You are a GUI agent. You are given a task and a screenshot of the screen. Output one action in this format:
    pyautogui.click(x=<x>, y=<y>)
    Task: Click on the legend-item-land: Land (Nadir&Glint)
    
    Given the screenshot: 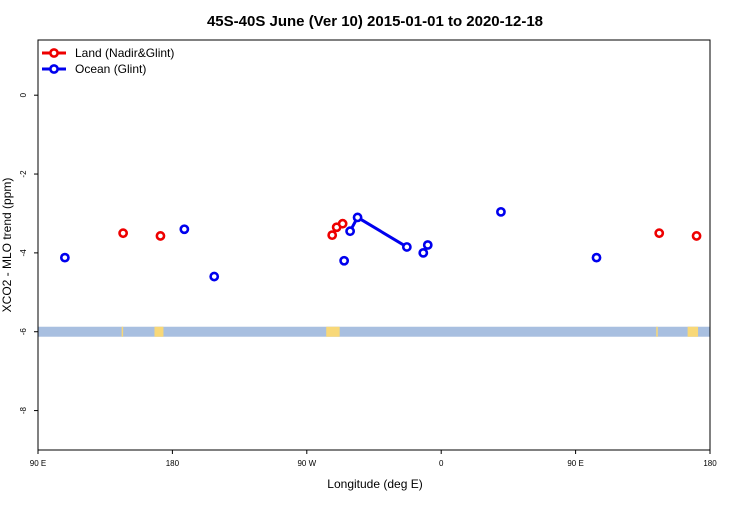 What is the action you would take?
    pyautogui.click(x=108, y=53)
    